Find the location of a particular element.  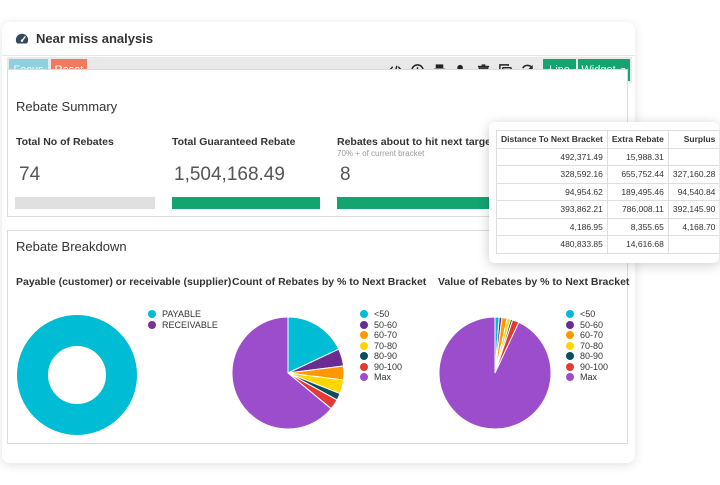

metric-value: 8 is located at coordinates (345, 174).